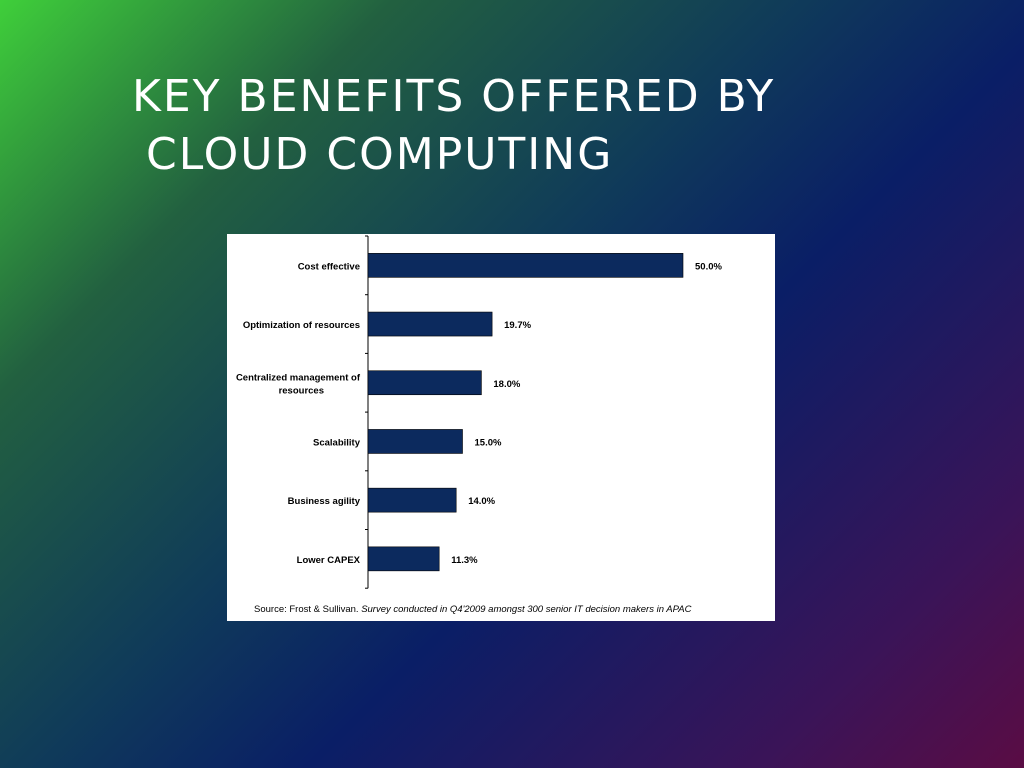 This screenshot has height=768, width=1024. Describe the element at coordinates (298, 384) in the screenshot. I see `category-label: Centralized management of resources` at that location.